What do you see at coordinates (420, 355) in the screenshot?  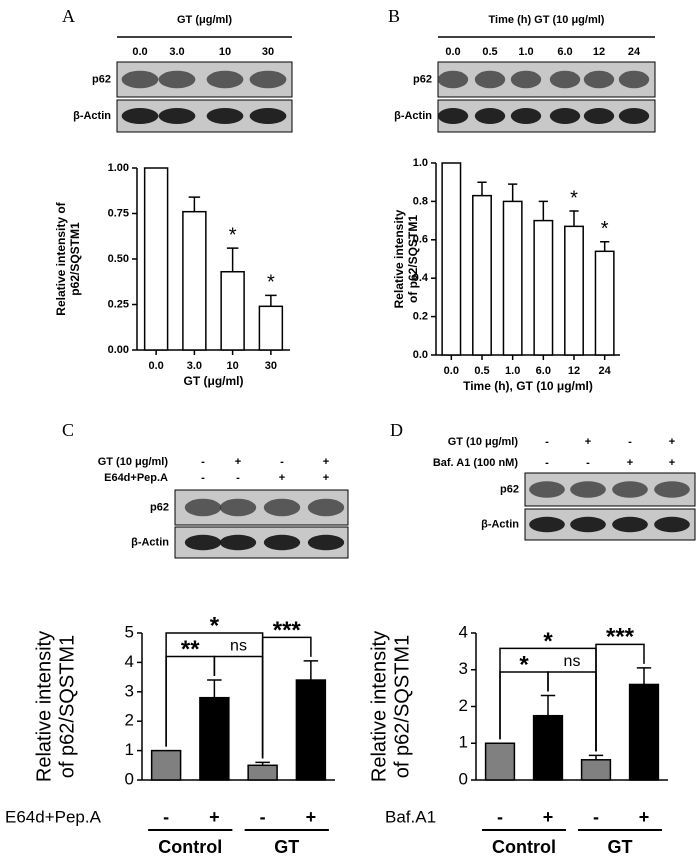 I see `y-tick-label: 0.0` at bounding box center [420, 355].